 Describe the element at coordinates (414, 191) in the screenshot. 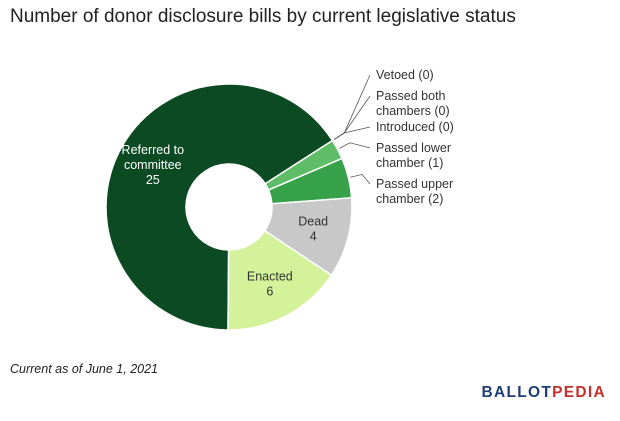

I see `label-passed-upper-chamber: Passed upper chamber (2)` at that location.